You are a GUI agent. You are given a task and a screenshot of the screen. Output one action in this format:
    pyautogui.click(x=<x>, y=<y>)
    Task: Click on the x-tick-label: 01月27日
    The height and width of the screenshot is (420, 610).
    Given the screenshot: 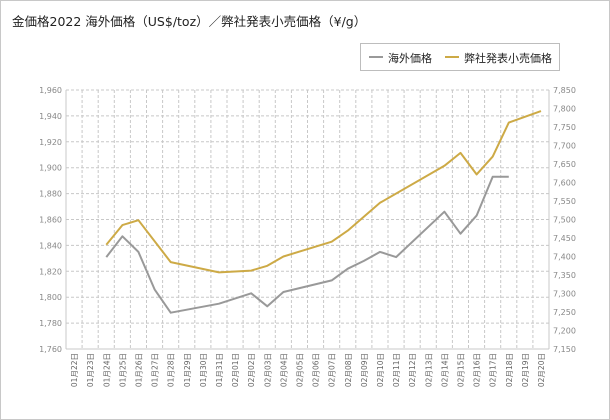 What is the action you would take?
    pyautogui.click(x=155, y=370)
    